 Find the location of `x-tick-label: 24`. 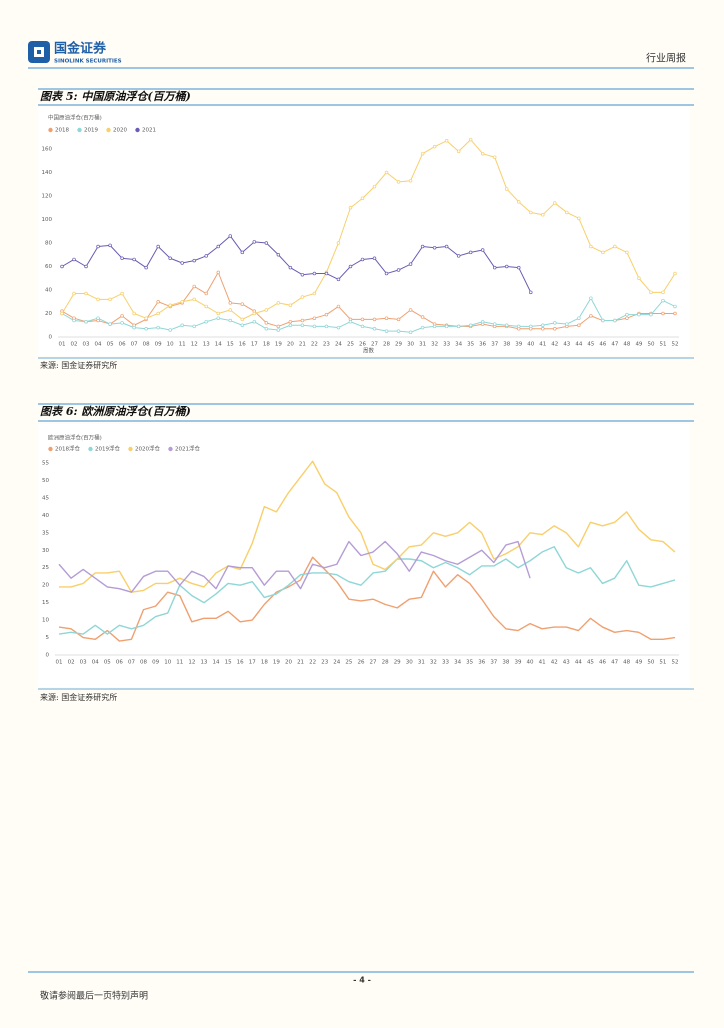

x-tick-label: 24 is located at coordinates (338, 345).